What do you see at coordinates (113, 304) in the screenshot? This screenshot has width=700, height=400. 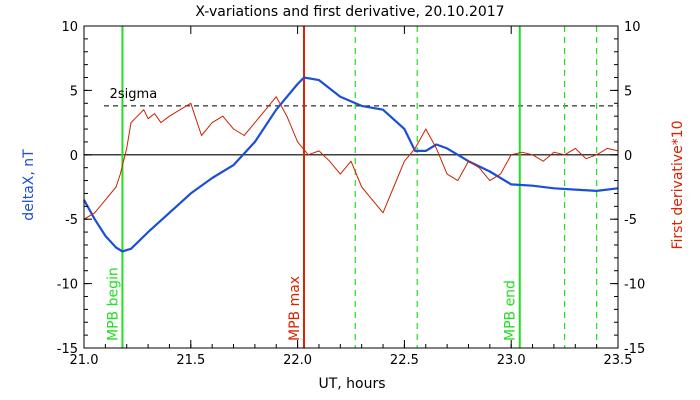 I see `vertical-line-label-0: MPB begin` at bounding box center [113, 304].